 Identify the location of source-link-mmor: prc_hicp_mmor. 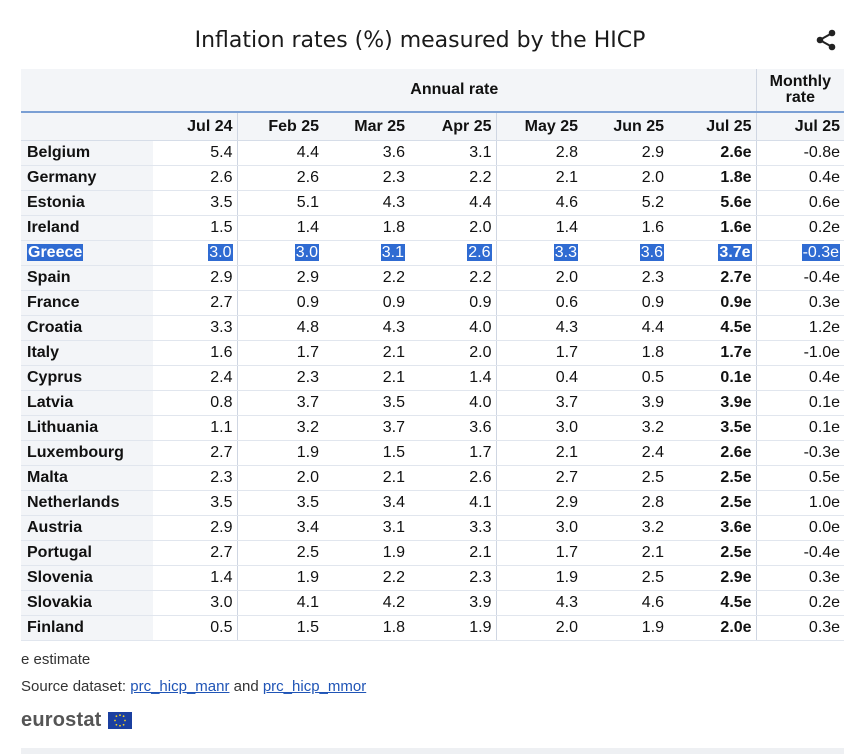
(314, 686).